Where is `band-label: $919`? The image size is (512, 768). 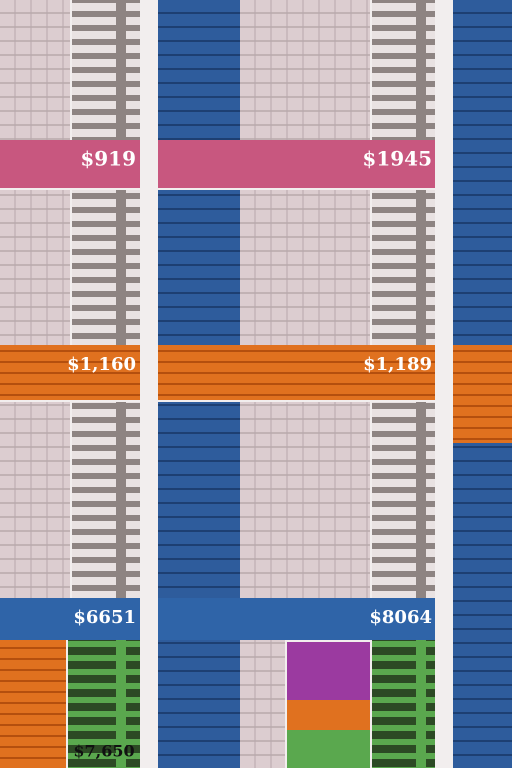 band-label: $919 is located at coordinates (108, 159).